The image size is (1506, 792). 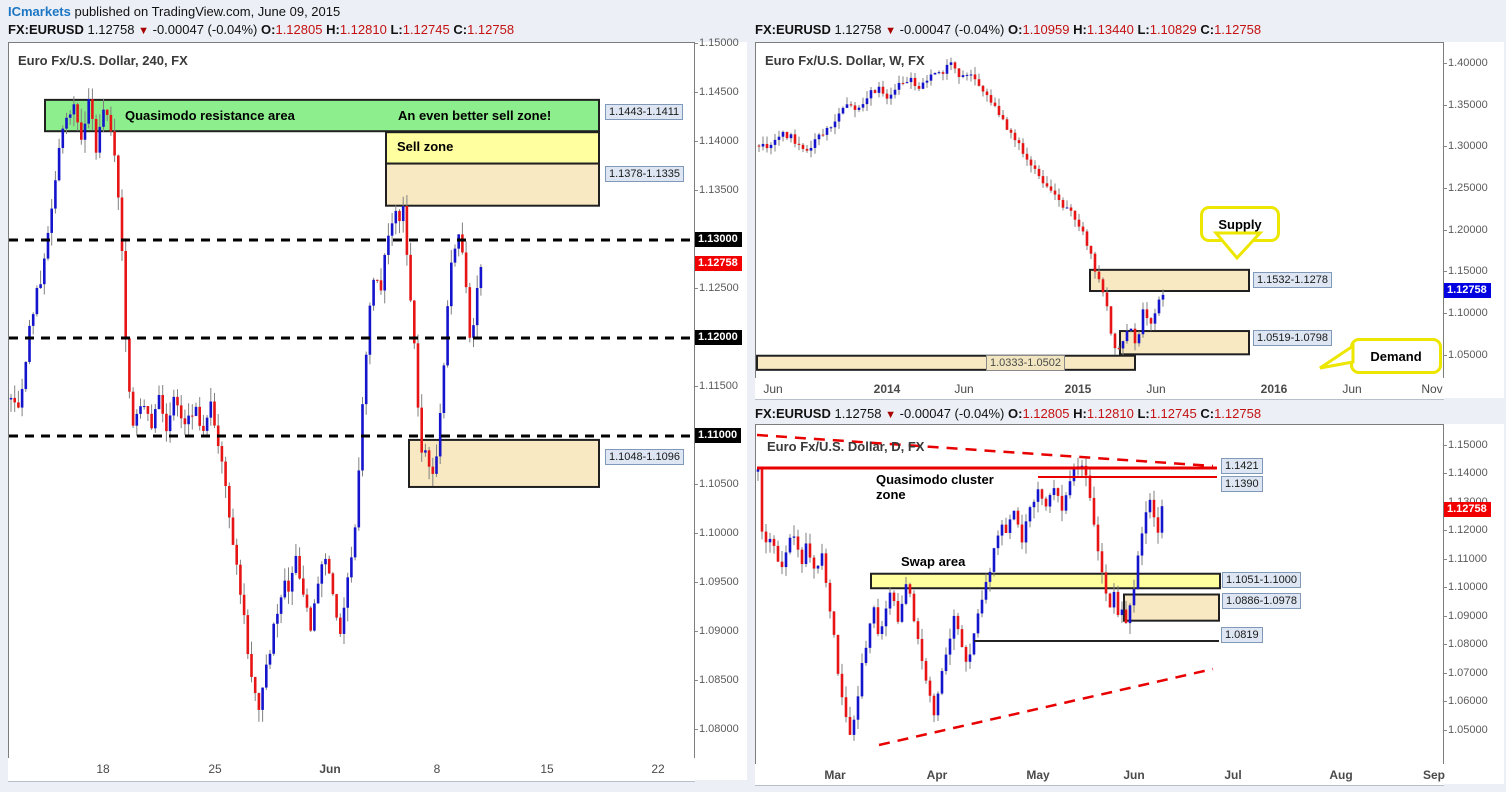 I want to click on time-axis-daily: Mar Apr May Jun Jul Aug Sep, so click(x=1100, y=775).